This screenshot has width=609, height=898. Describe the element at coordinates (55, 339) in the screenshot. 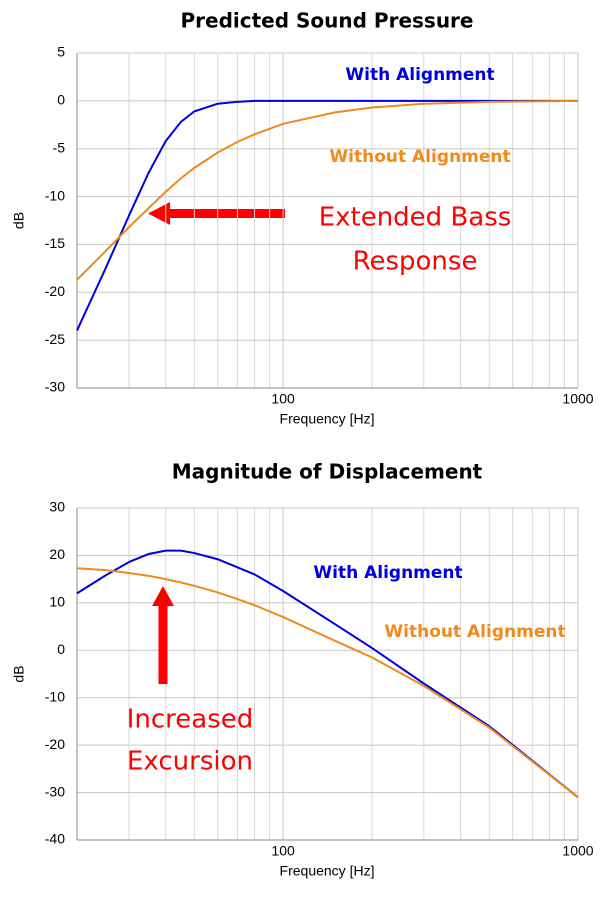

I see `y-tick-label: -25` at that location.